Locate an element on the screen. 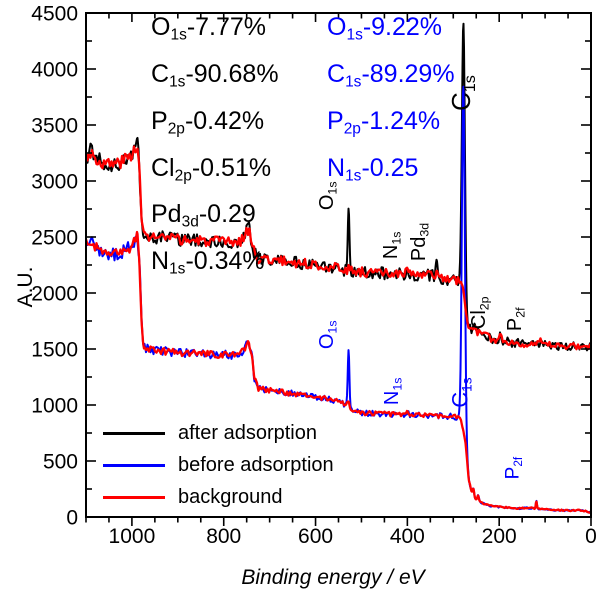  x-tick-label: 0 is located at coordinates (591, 536).